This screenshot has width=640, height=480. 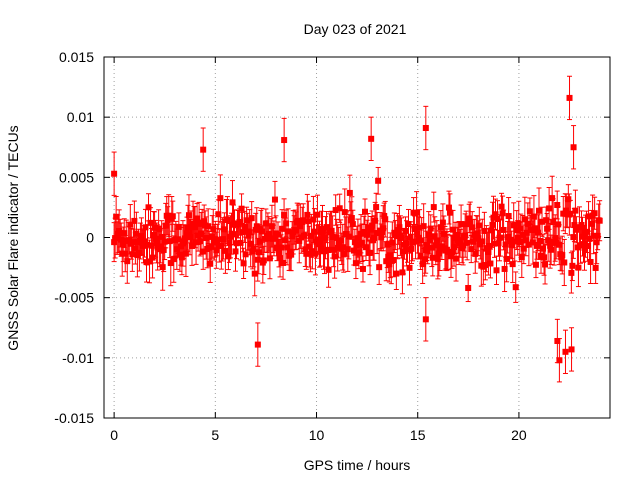 I want to click on y-tick-label: -0.005, so click(x=74, y=298).